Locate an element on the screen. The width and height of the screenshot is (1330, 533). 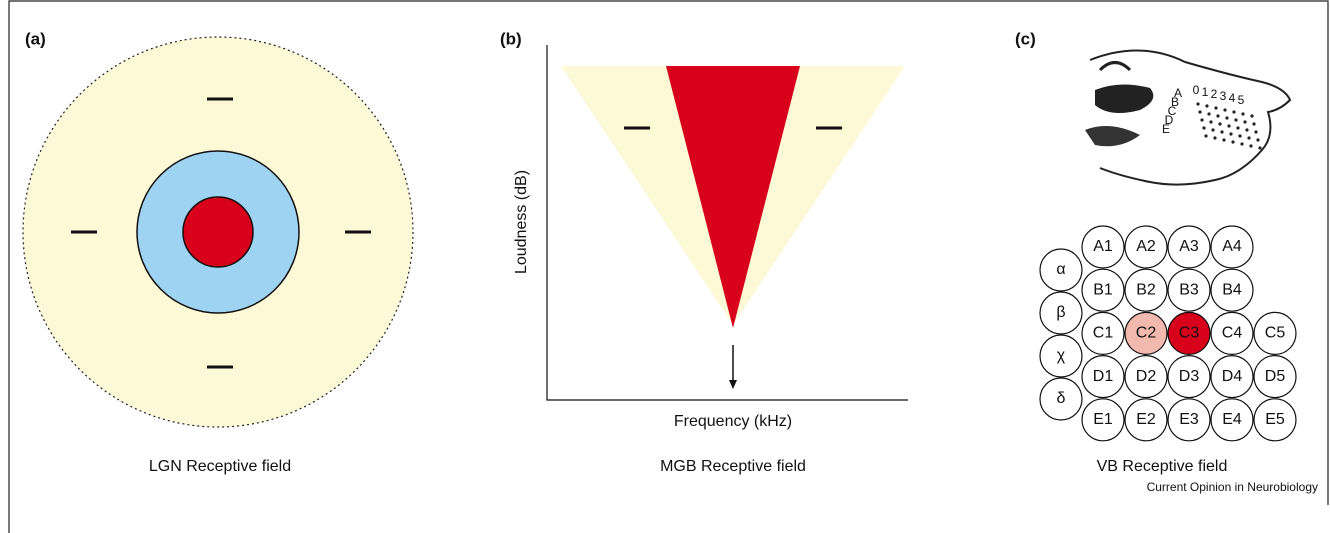
whisker-label: E3 is located at coordinates (1189, 419).